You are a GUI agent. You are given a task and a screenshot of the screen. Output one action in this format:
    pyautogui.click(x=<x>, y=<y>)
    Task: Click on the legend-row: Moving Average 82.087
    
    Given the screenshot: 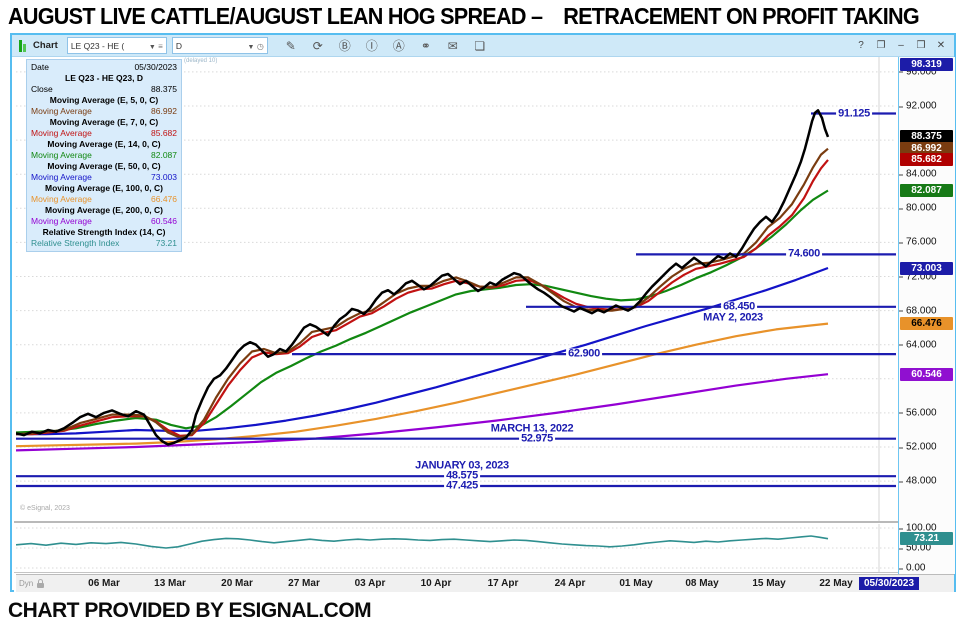 What is the action you would take?
    pyautogui.click(x=104, y=155)
    